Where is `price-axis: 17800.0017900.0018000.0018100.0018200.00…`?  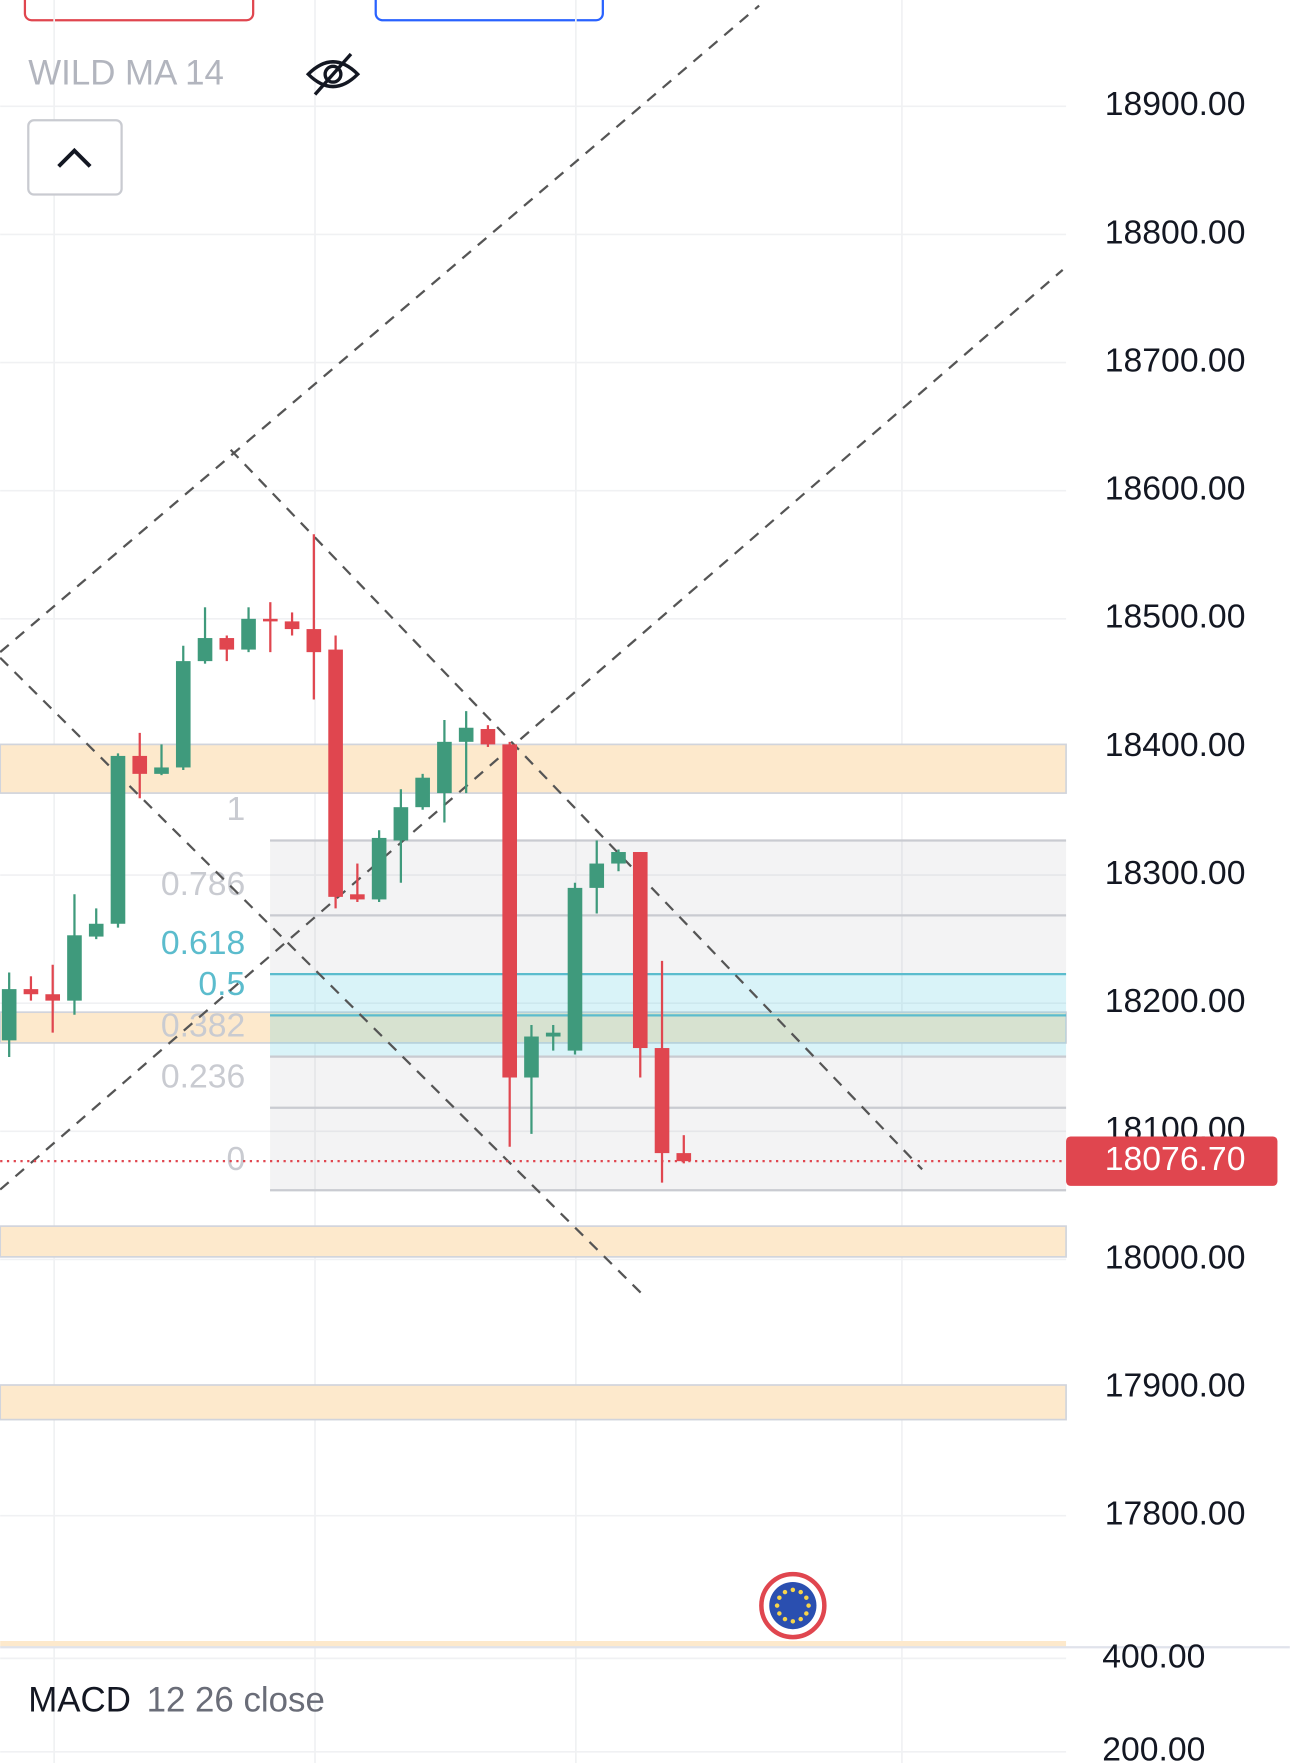
price-axis: 17800.0017900.0018000.0018100.0018200.00… is located at coordinates (1172, 809).